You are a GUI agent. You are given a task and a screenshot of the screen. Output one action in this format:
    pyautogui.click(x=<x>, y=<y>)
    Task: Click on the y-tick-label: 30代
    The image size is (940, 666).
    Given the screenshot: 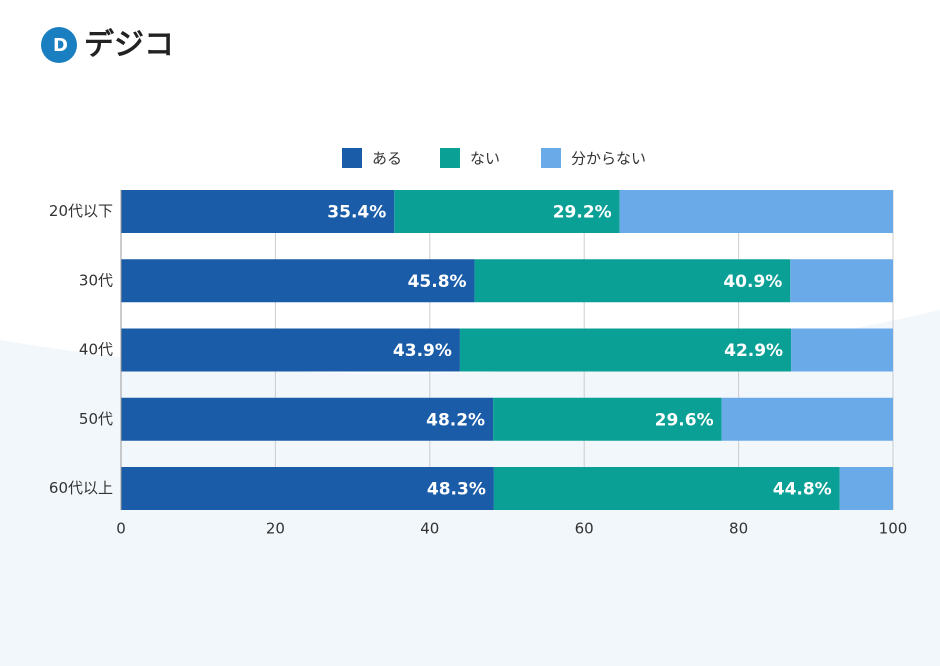 What is the action you would take?
    pyautogui.click(x=96, y=280)
    